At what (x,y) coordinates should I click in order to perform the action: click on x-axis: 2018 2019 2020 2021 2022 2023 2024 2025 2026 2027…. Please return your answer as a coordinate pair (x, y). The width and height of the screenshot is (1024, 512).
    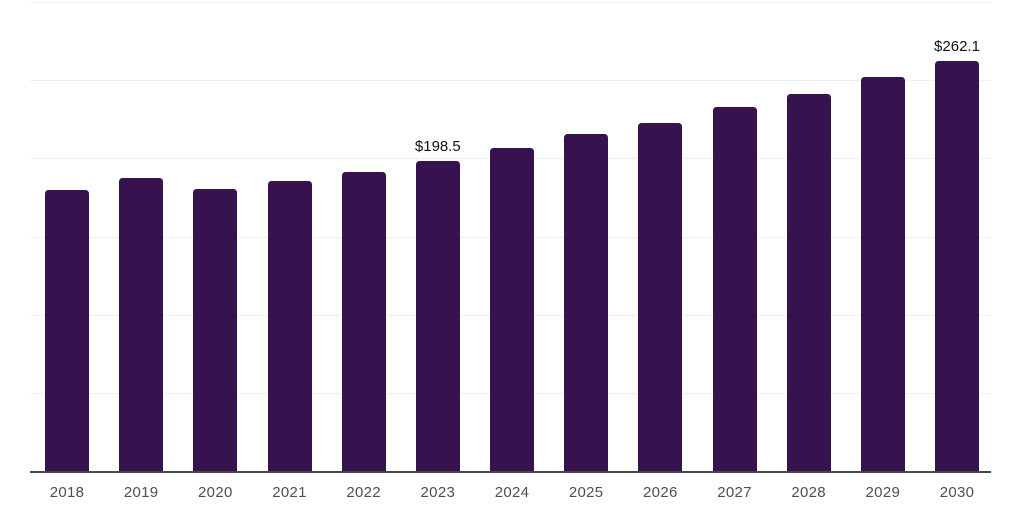
    Looking at the image, I should click on (510, 490).